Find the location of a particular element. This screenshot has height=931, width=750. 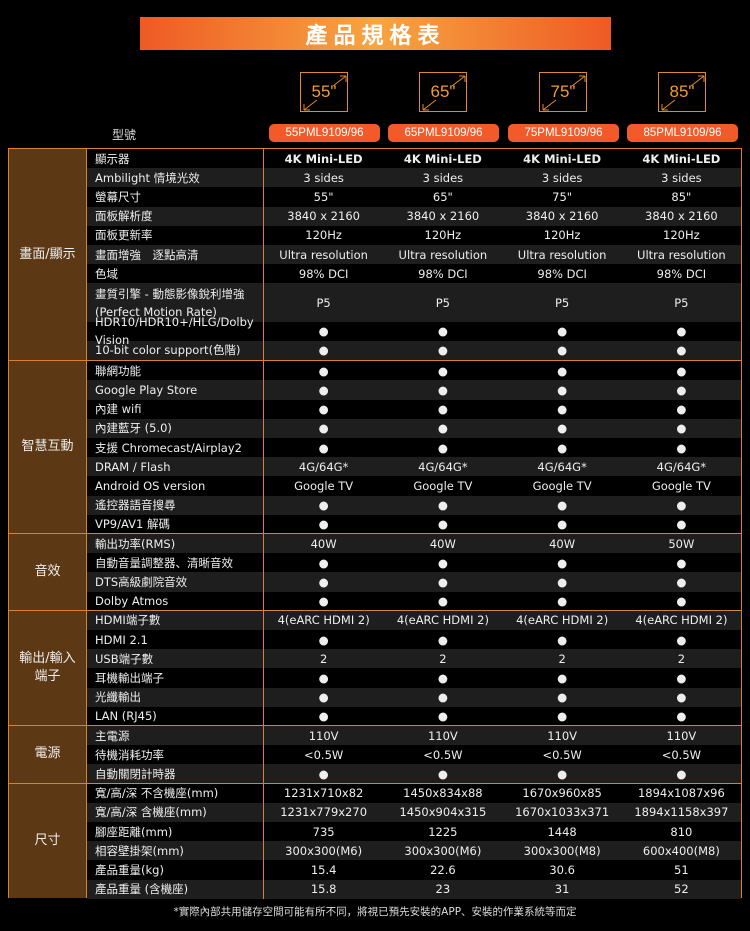

spec-label: HDR10/HDR10+/HLG/Dolby Vision is located at coordinates (175, 331).